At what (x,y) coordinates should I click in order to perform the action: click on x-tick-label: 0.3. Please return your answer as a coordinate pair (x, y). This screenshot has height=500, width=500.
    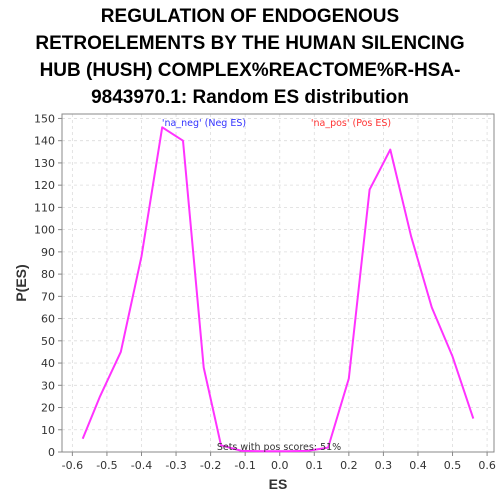
    Looking at the image, I should click on (384, 465).